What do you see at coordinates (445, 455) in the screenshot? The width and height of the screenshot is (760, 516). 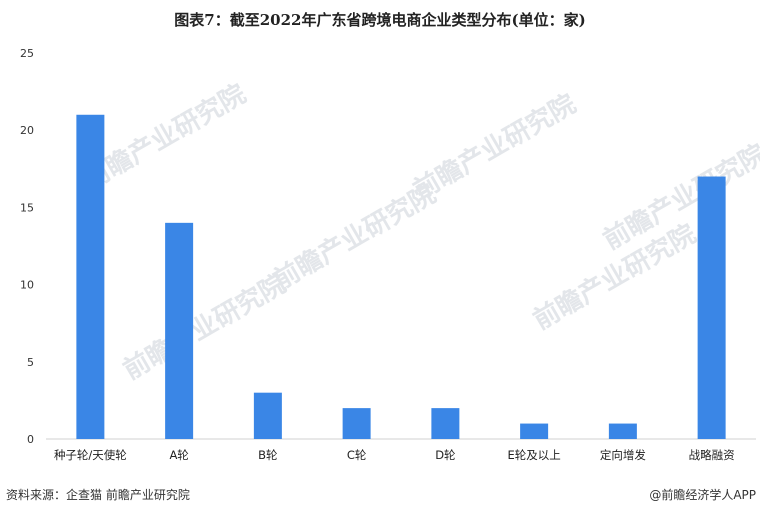 I see `x-tick-label: D轮` at bounding box center [445, 455].